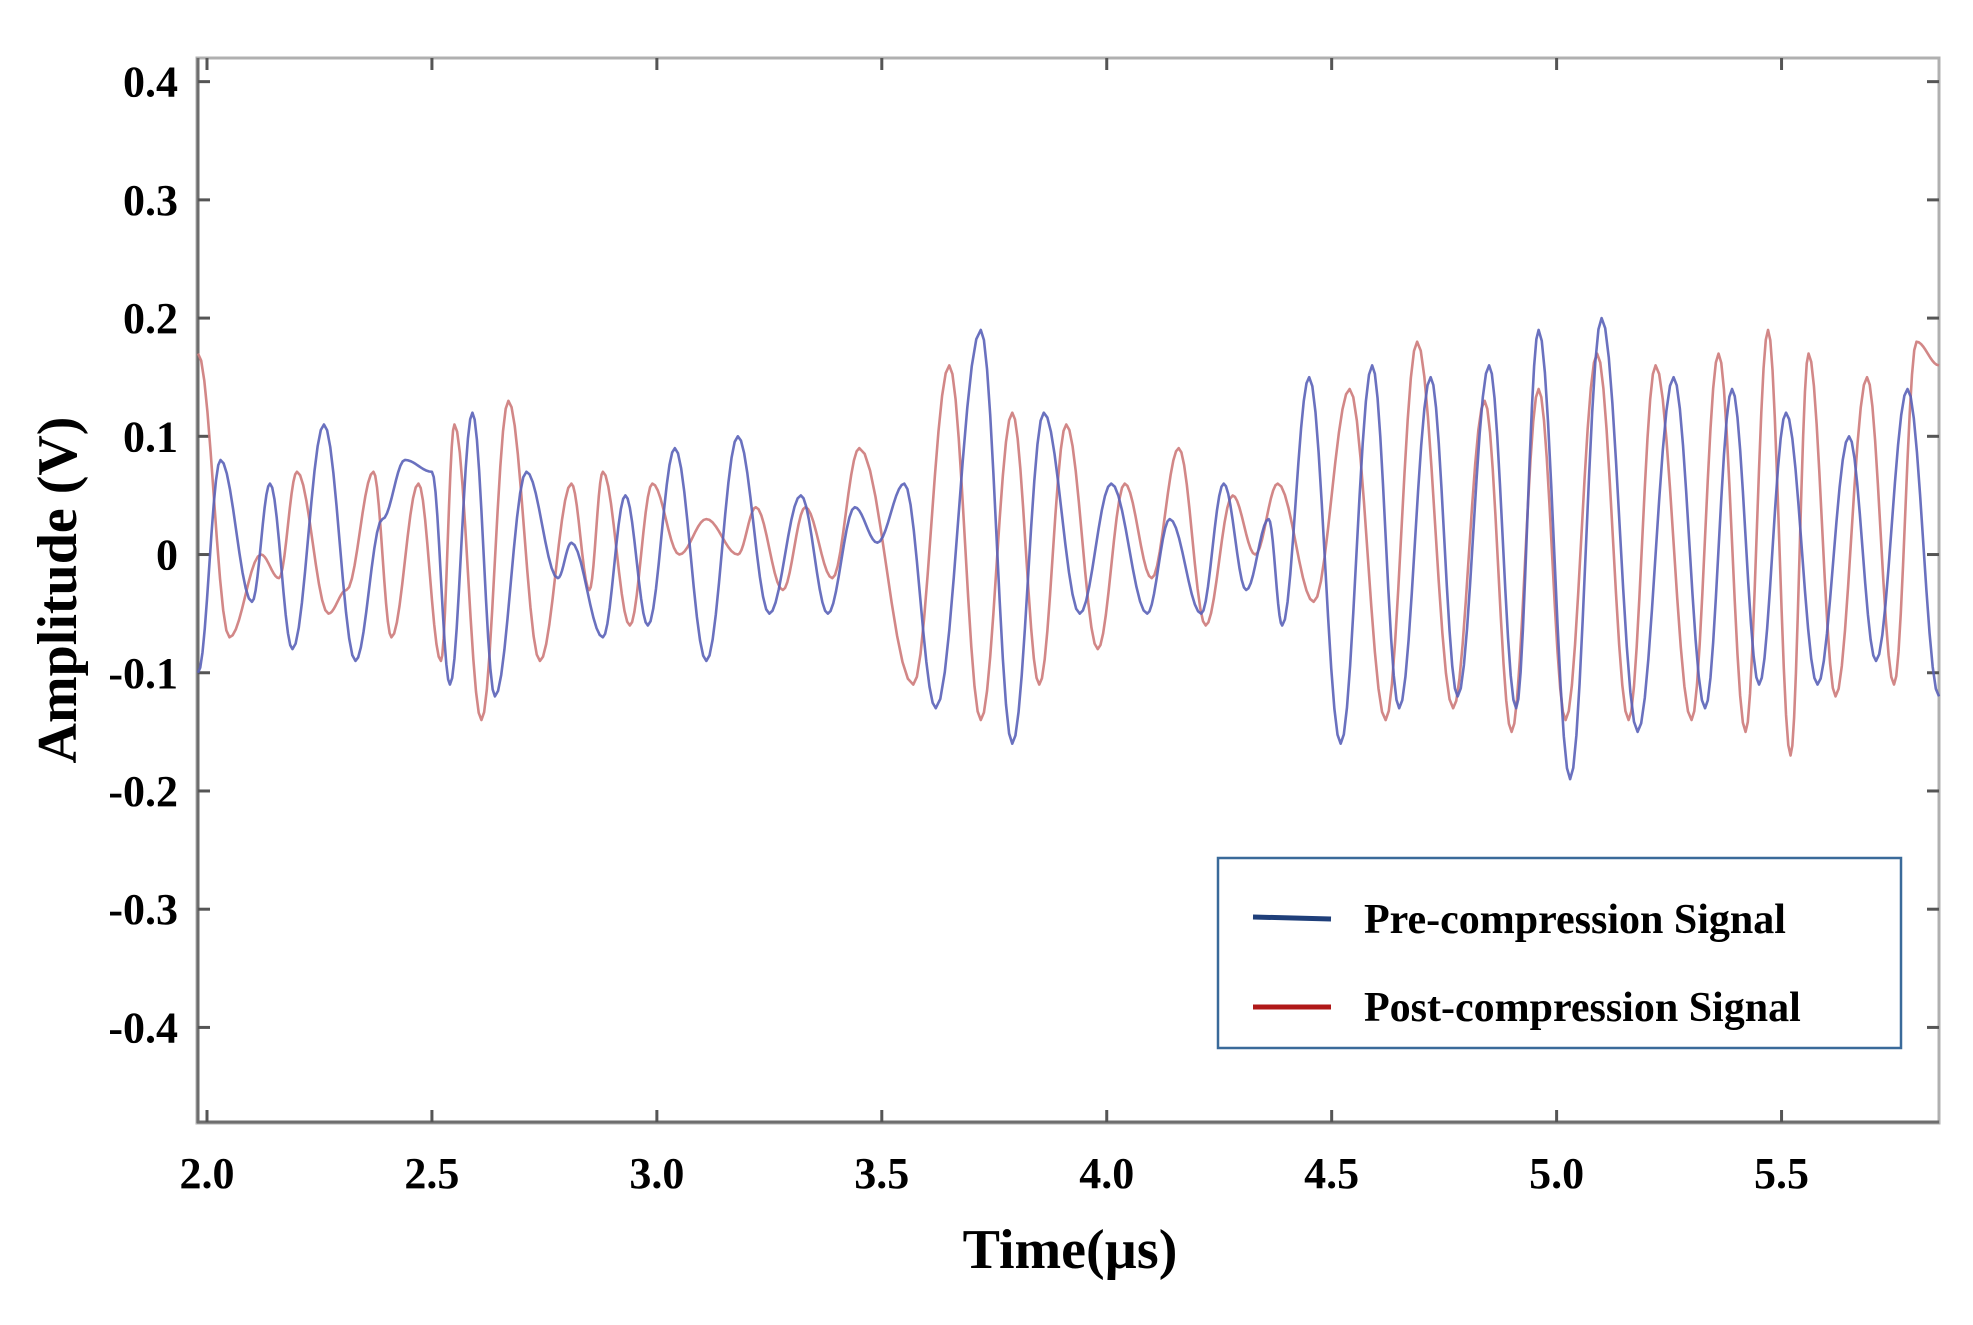  Describe the element at coordinates (150, 436) in the screenshot. I see `y-tick-label: 0.1` at that location.